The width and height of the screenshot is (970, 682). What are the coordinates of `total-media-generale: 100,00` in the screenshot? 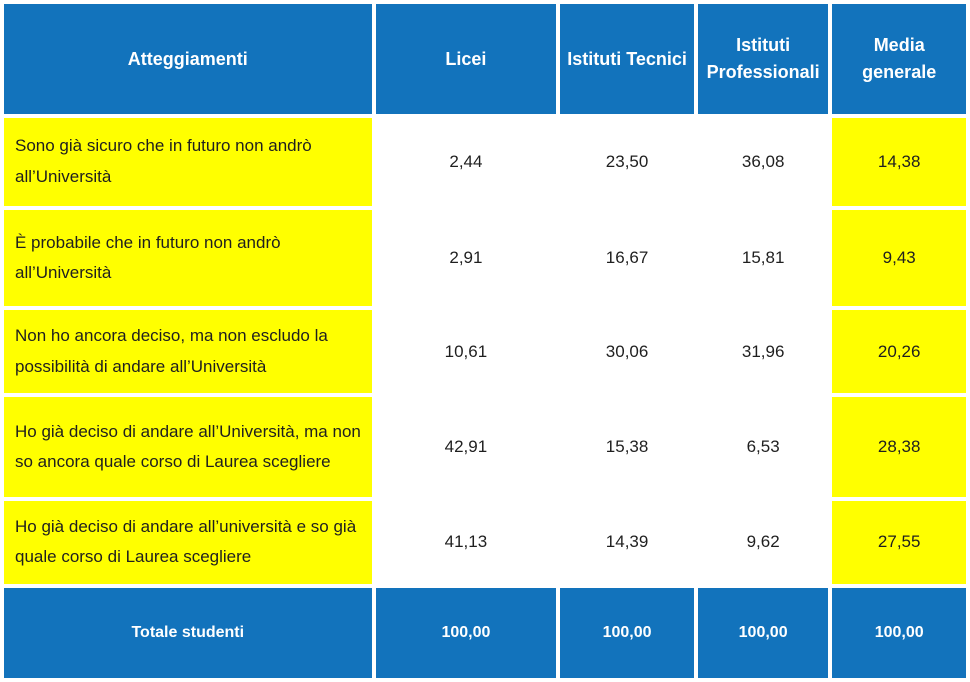 It's located at (899, 632).